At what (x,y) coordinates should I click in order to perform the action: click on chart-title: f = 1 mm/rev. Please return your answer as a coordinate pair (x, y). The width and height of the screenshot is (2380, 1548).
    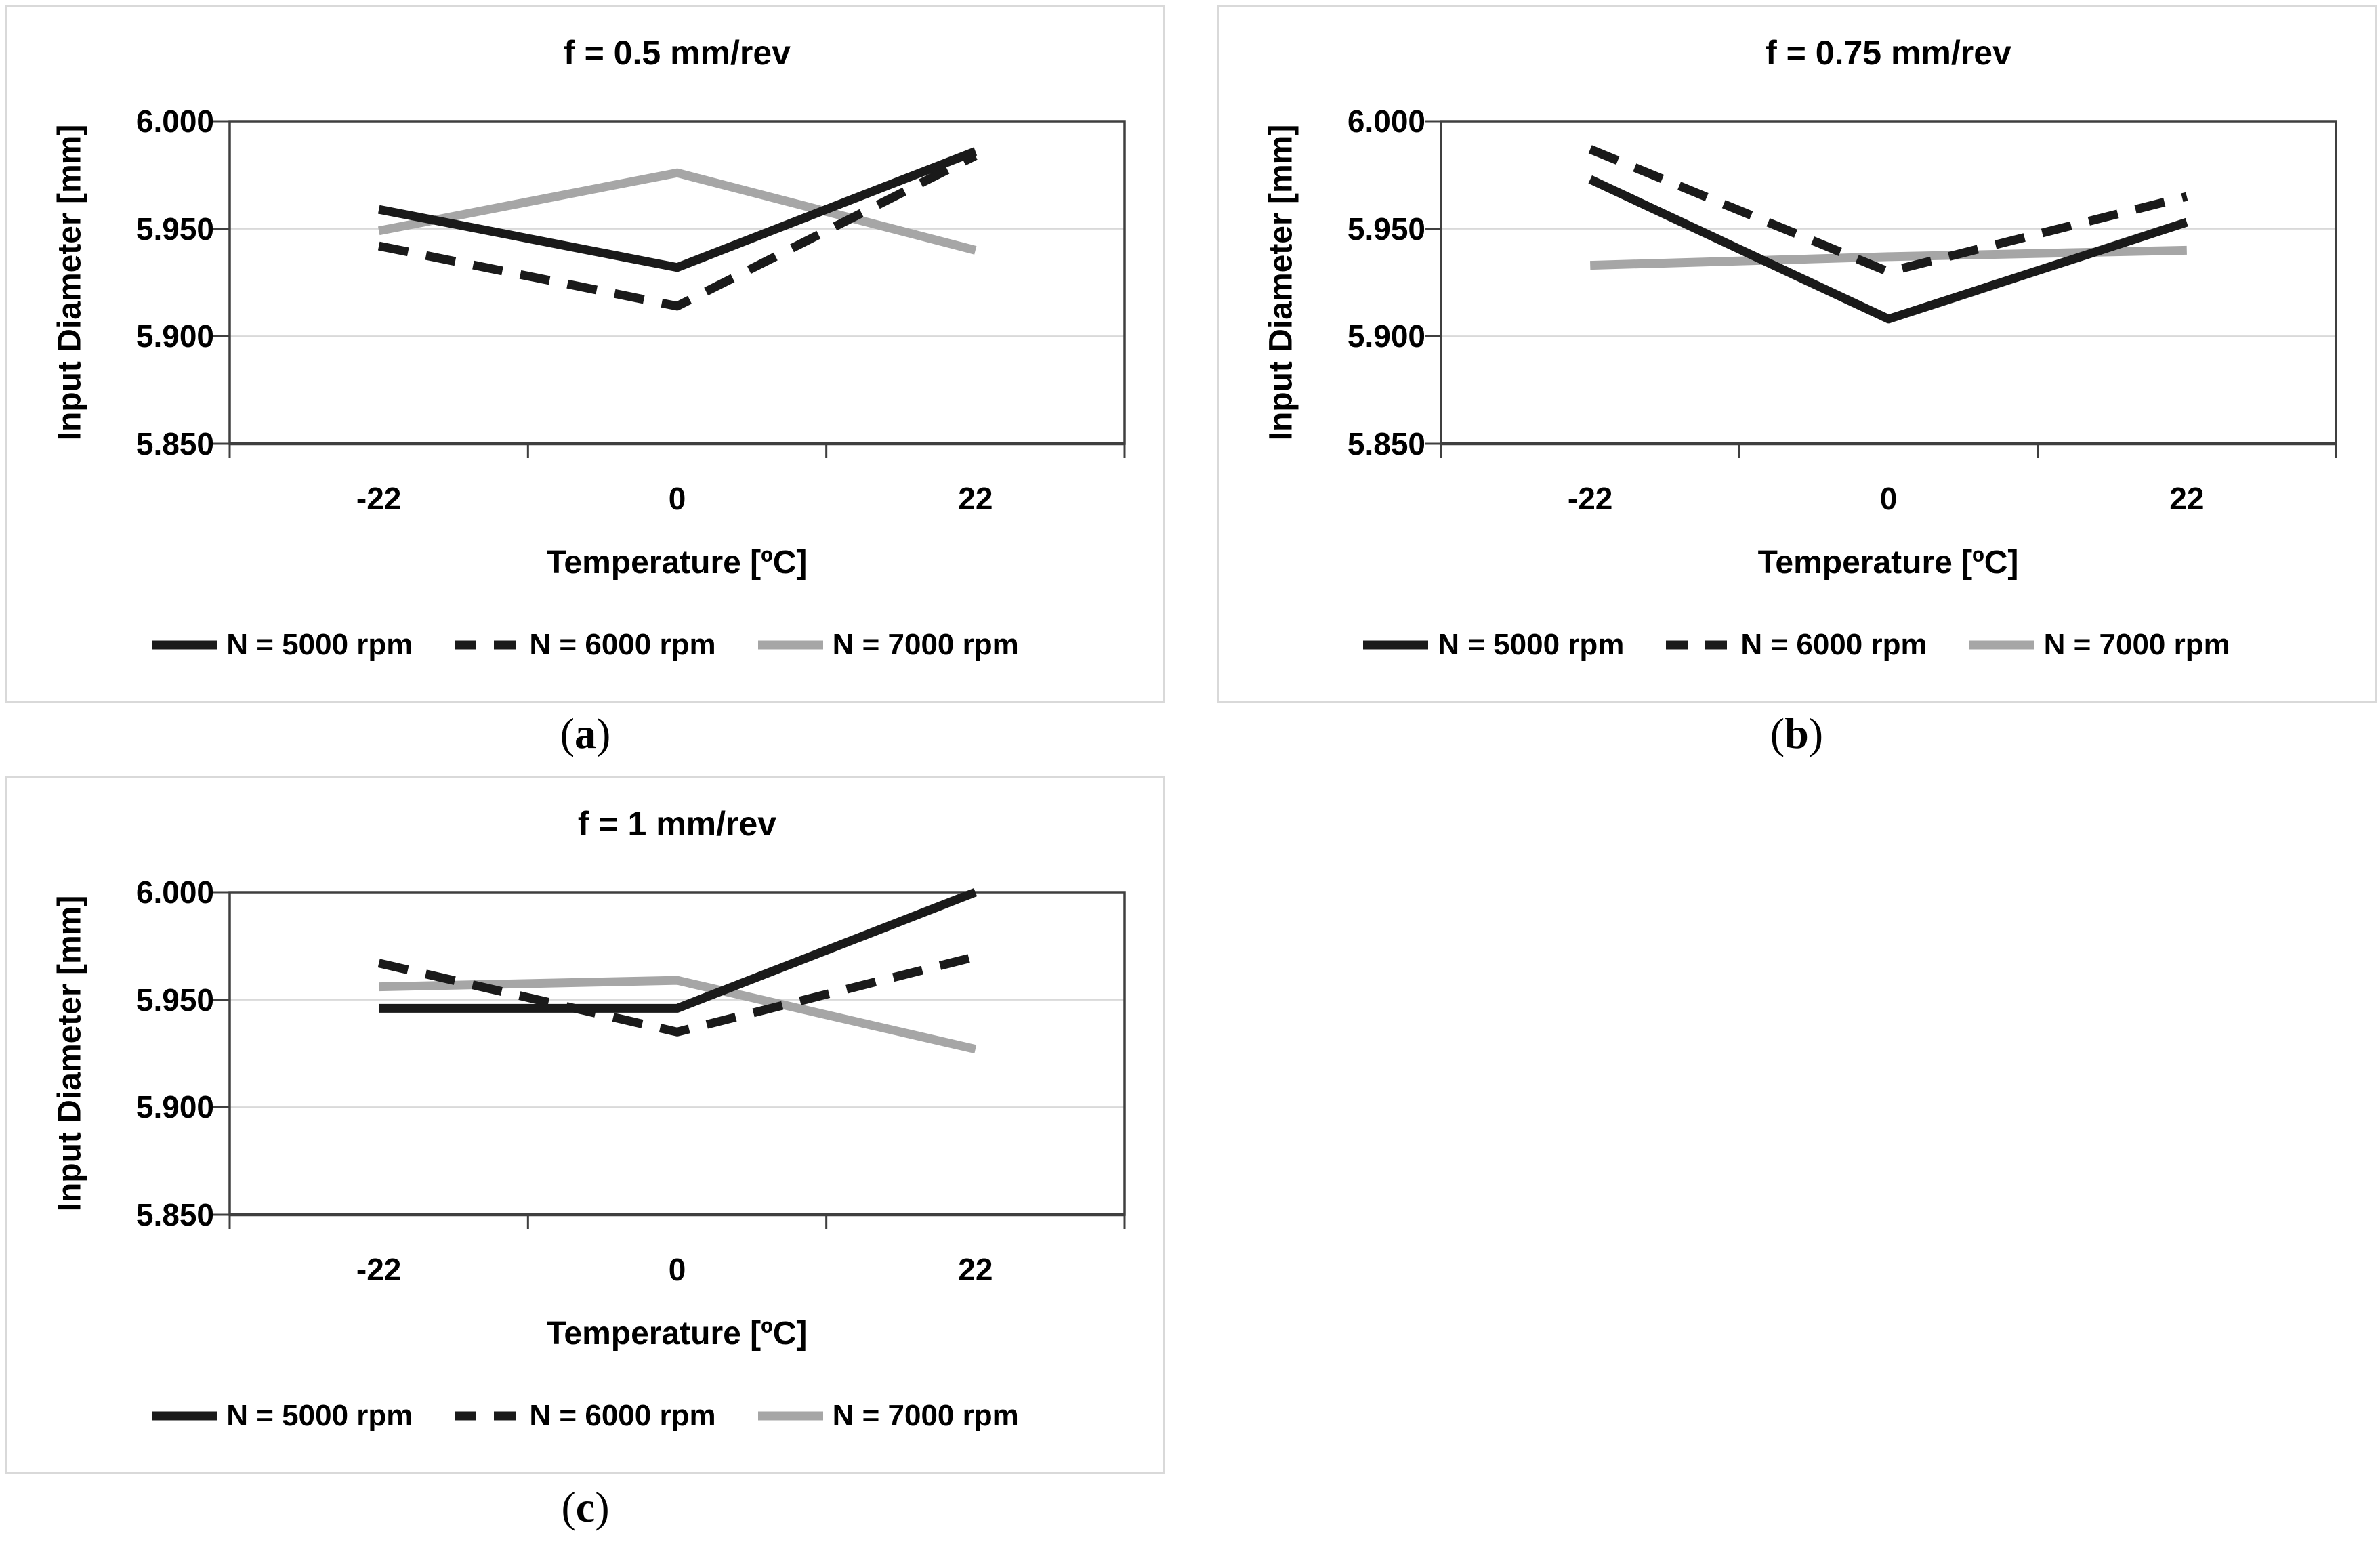
    Looking at the image, I should click on (677, 824).